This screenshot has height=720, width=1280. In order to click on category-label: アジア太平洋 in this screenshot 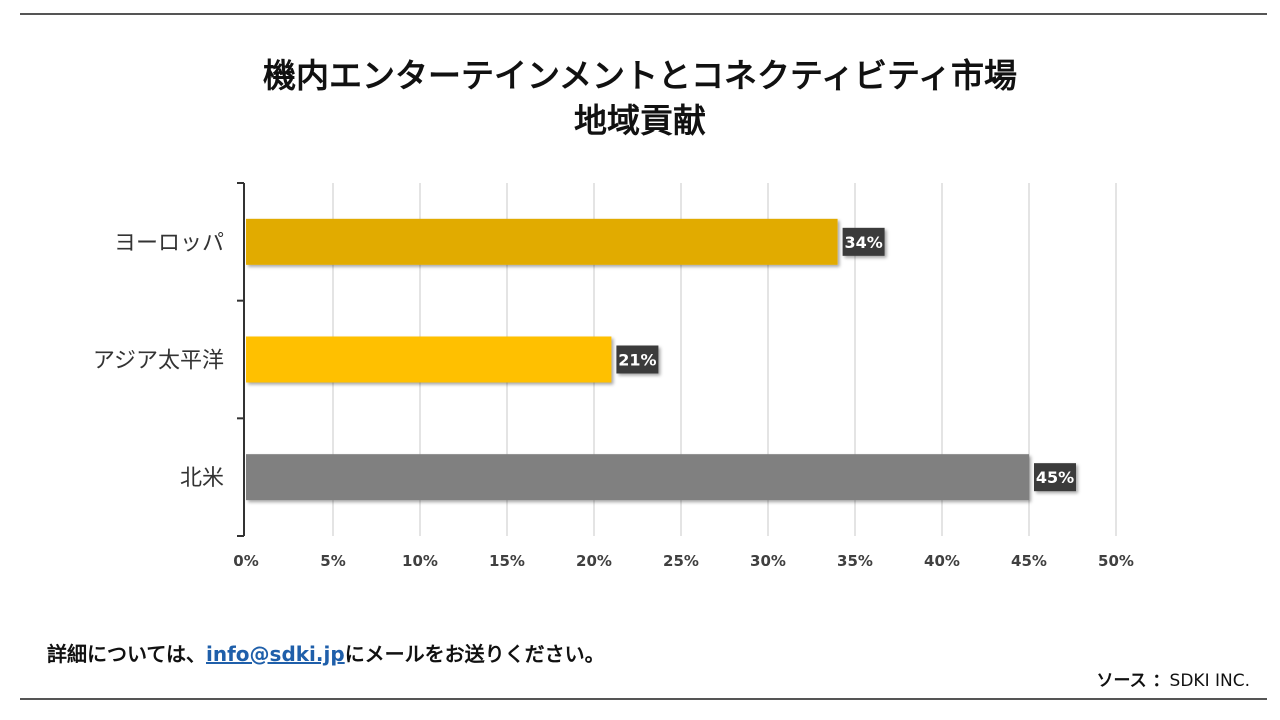, I will do `click(158, 361)`.